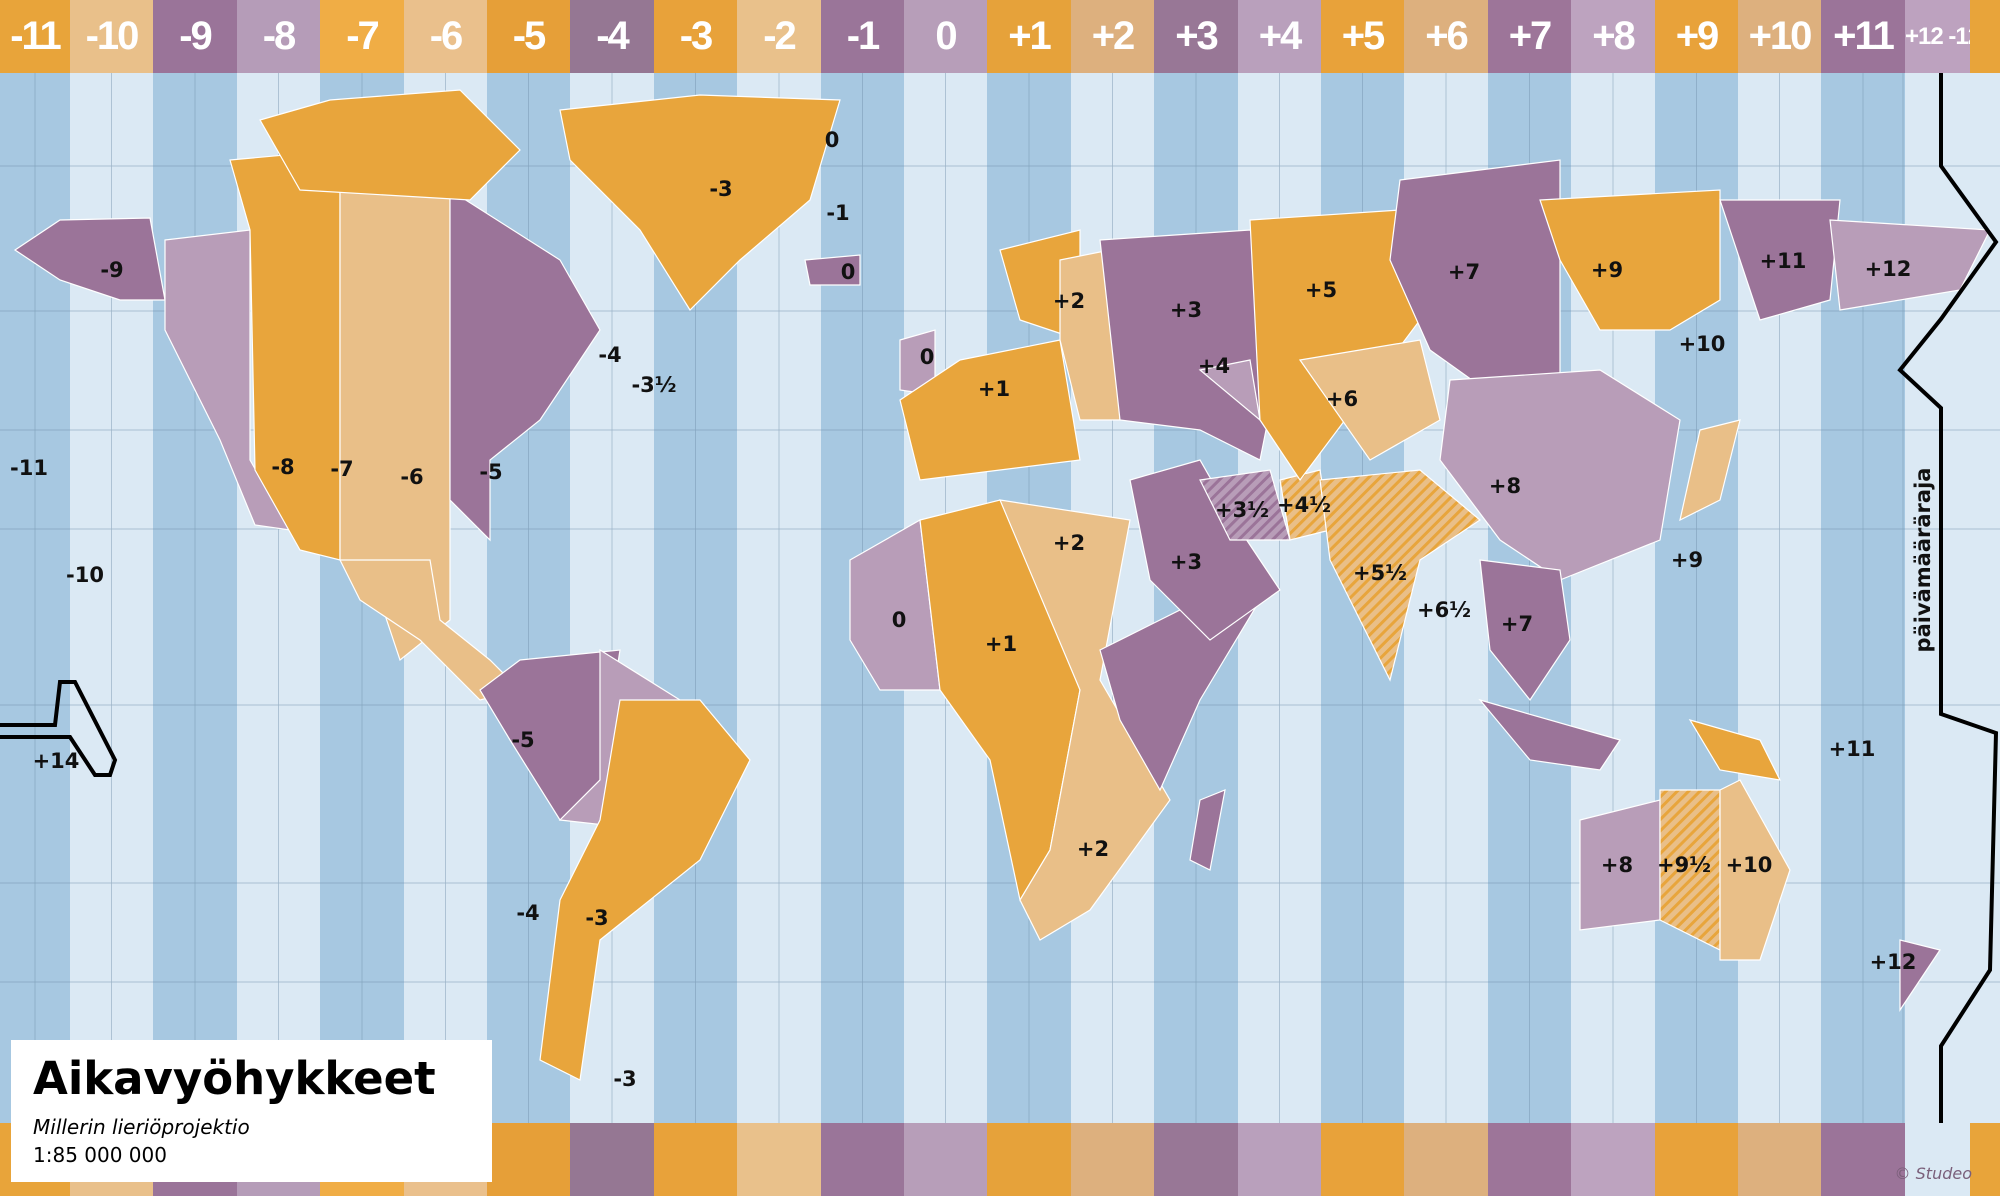  I want to click on land-europe, so click(990, 410).